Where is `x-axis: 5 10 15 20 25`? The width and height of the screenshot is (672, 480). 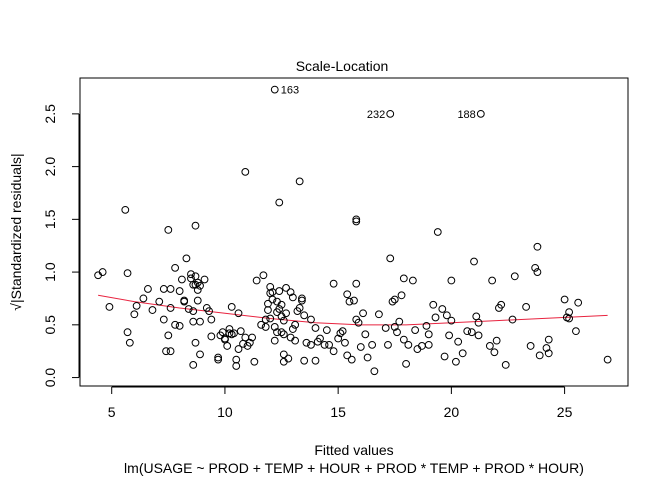 x-axis: 5 10 15 20 25 is located at coordinates (340, 403).